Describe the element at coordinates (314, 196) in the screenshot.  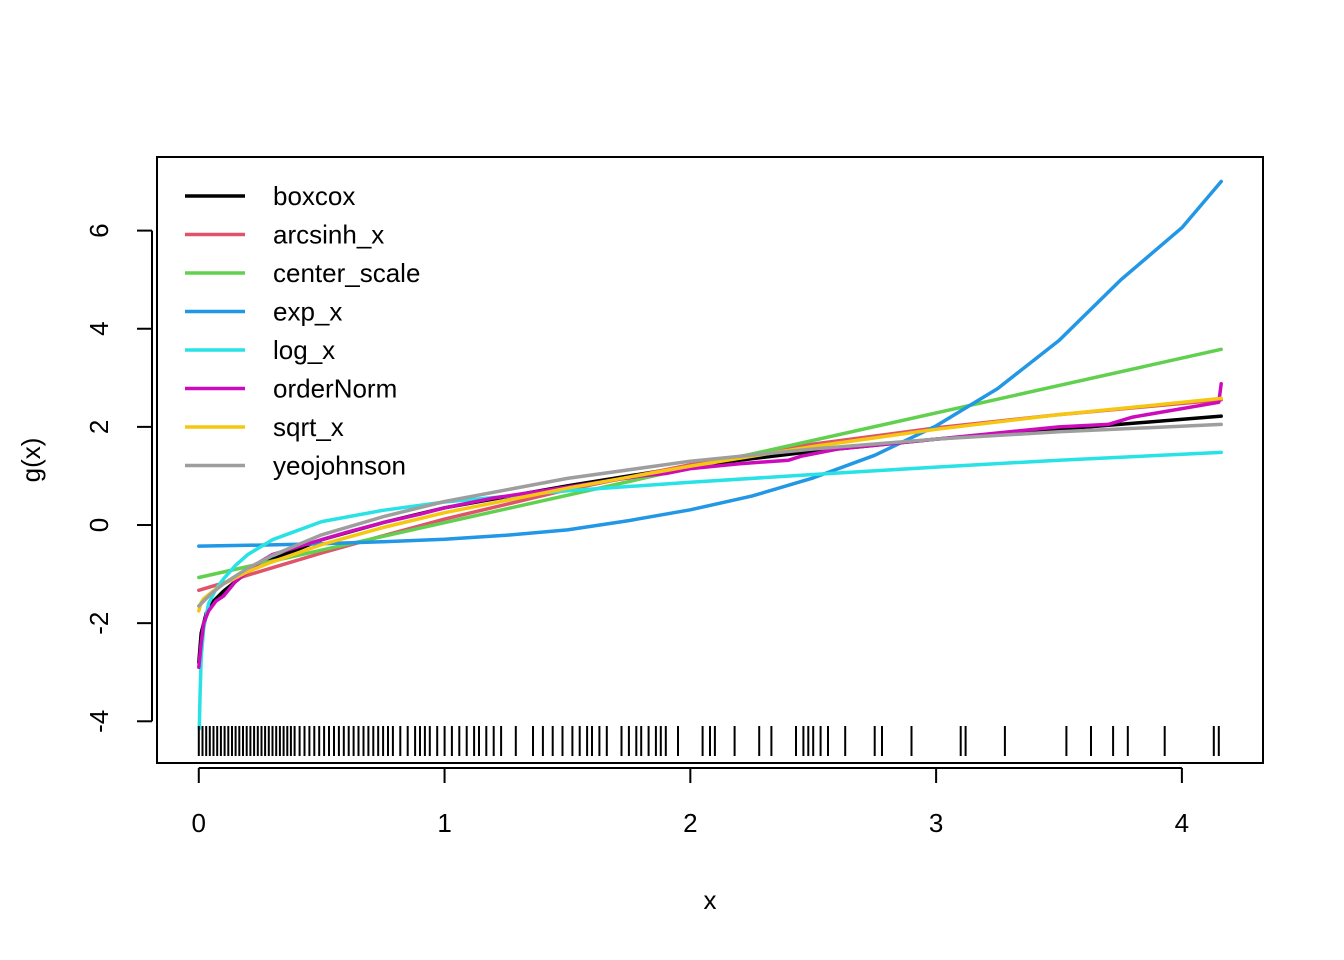
I see `legend-label: boxcox` at that location.